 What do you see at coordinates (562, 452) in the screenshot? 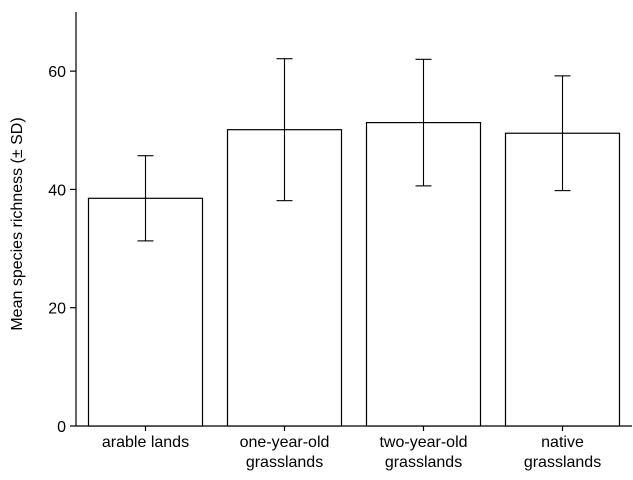
I see `x-tick-label: native grasslands` at bounding box center [562, 452].